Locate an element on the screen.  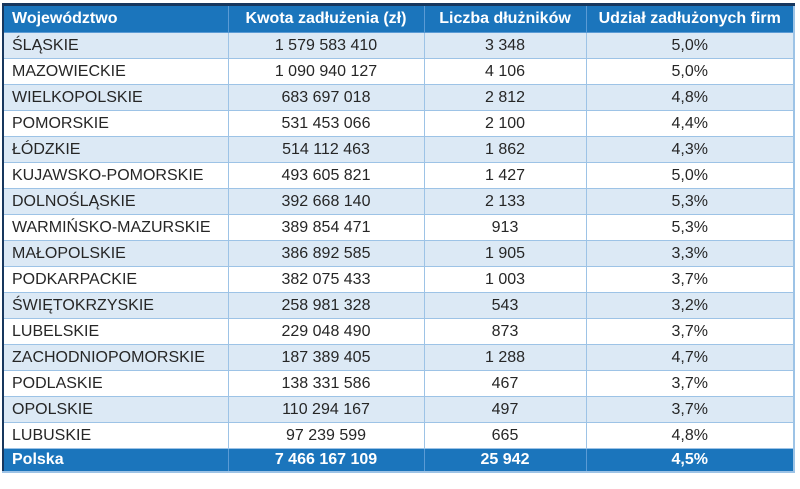
region-cell: ZACHODNIOPOMORSKIE is located at coordinates (115, 357).